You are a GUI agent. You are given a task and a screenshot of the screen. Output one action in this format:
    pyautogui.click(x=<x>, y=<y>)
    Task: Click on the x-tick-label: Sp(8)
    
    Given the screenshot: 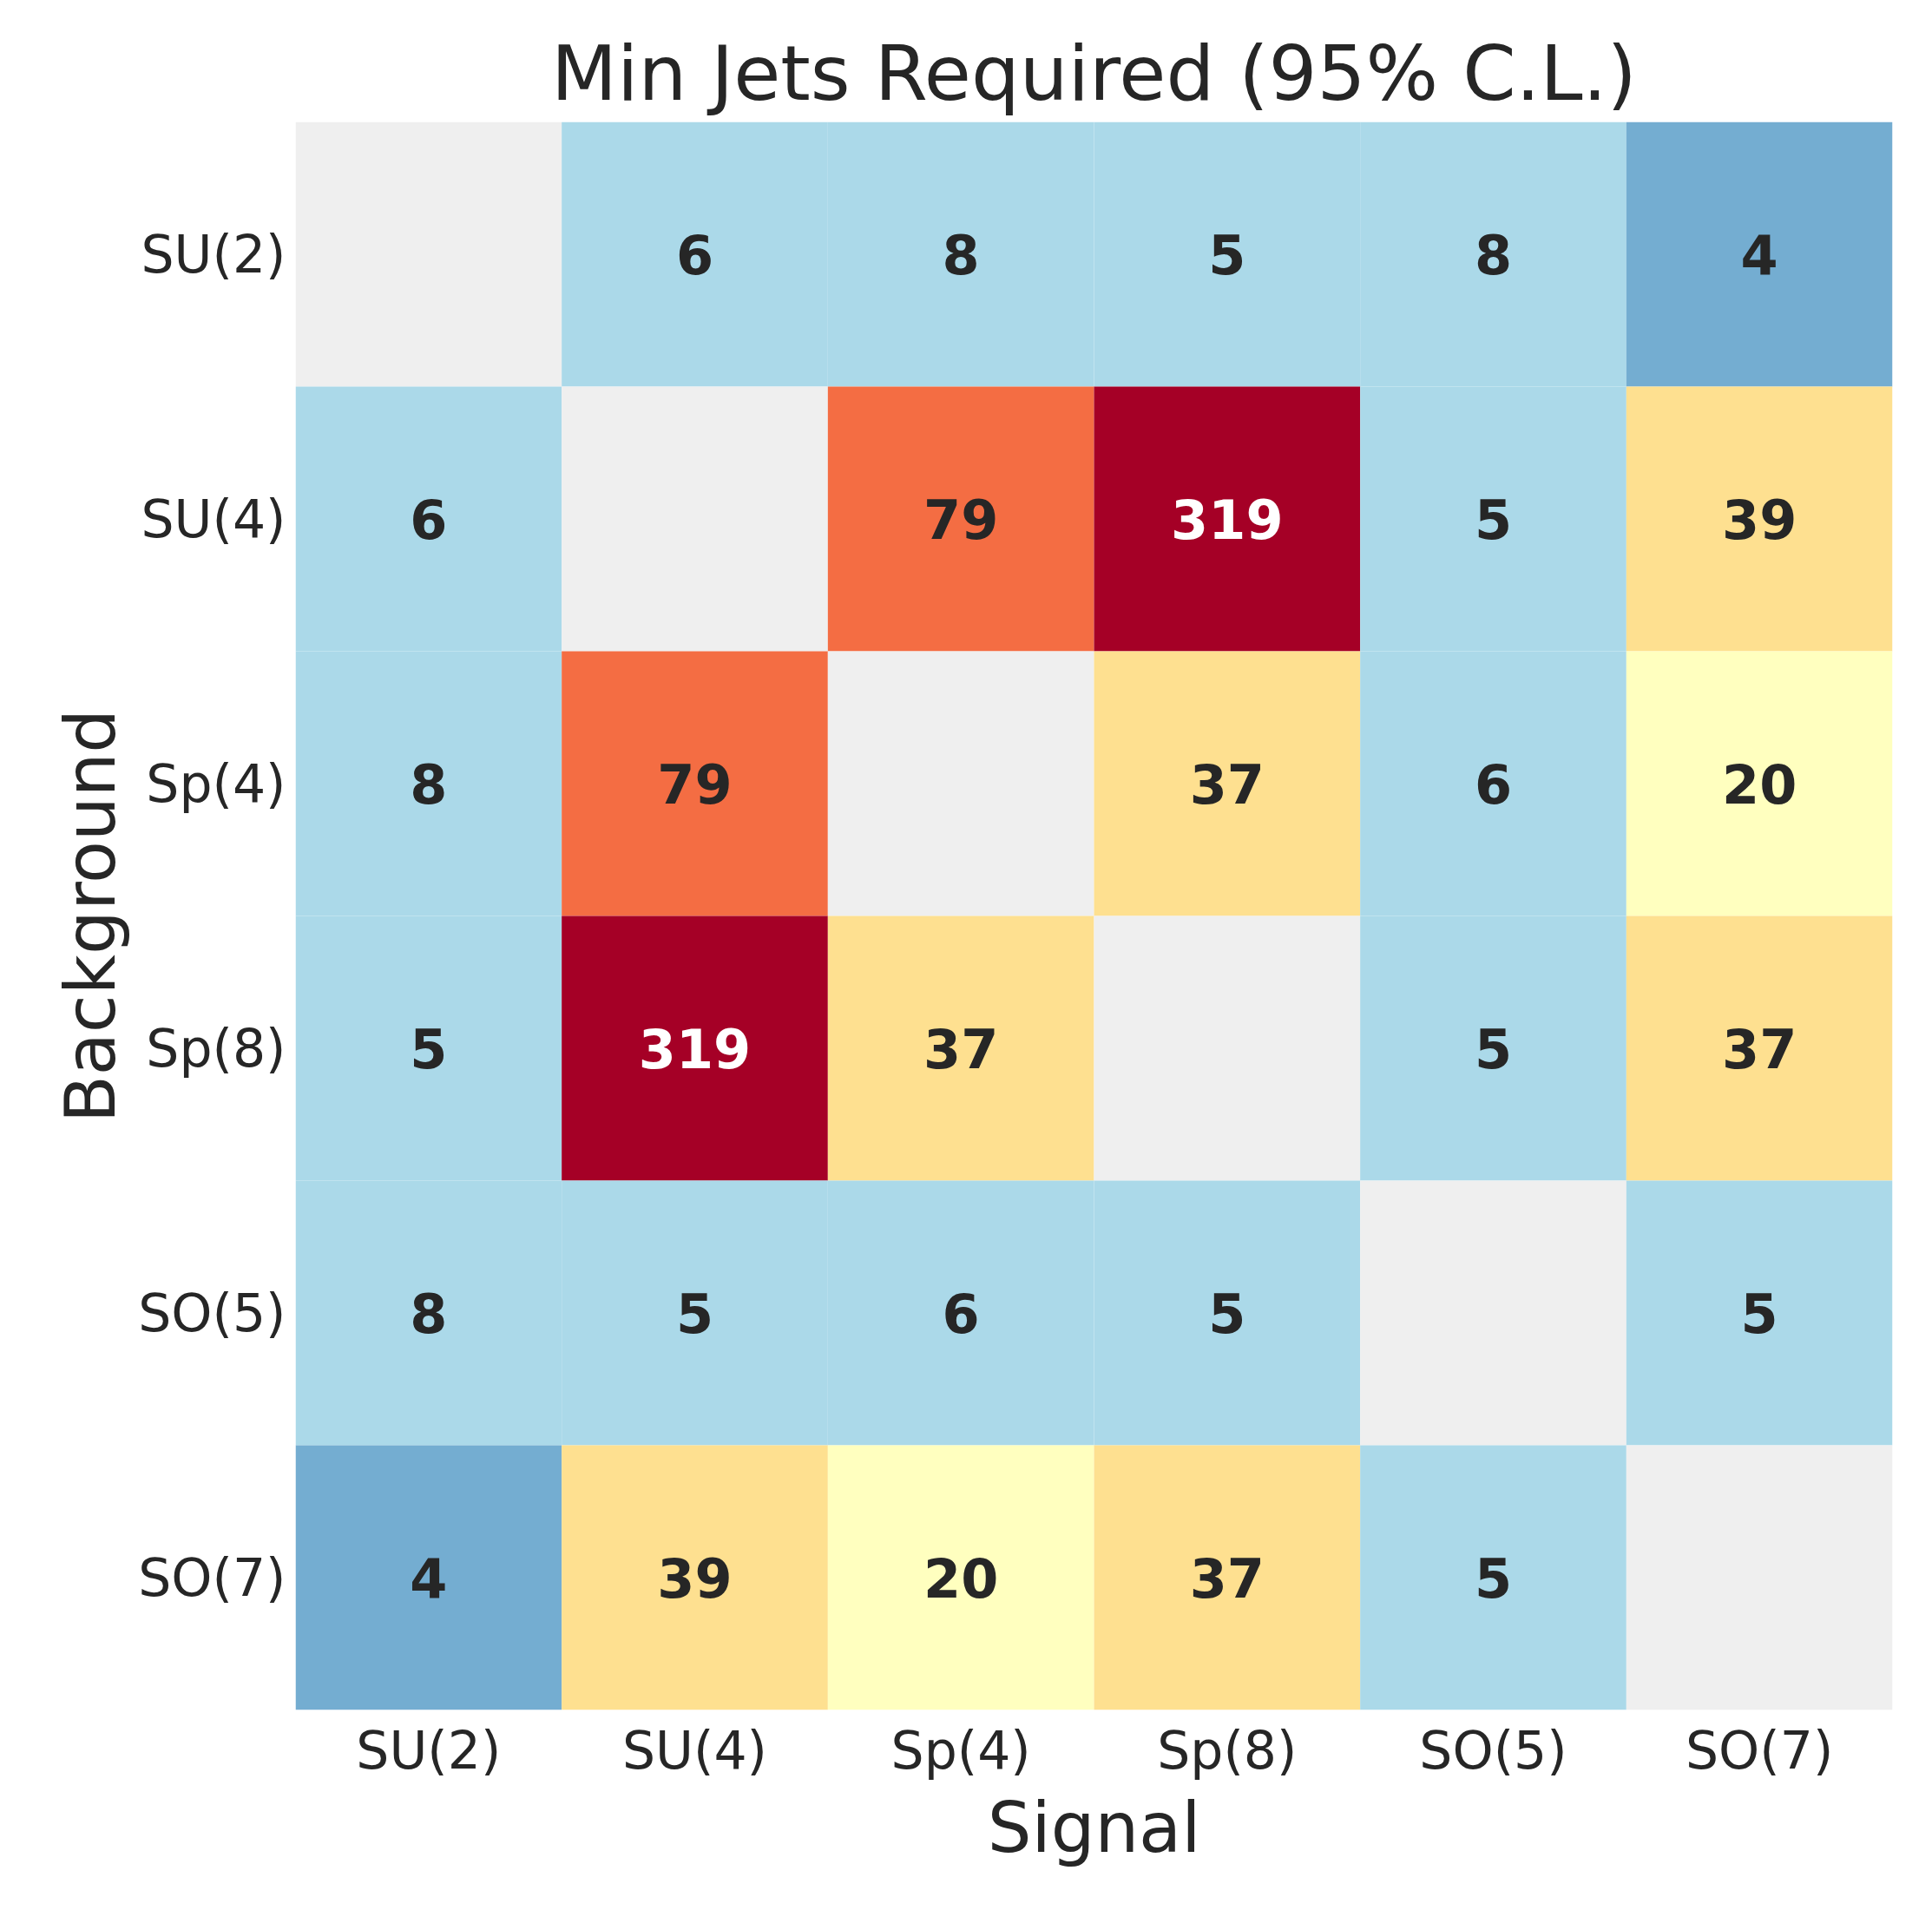 What is the action you would take?
    pyautogui.click(x=1227, y=1750)
    